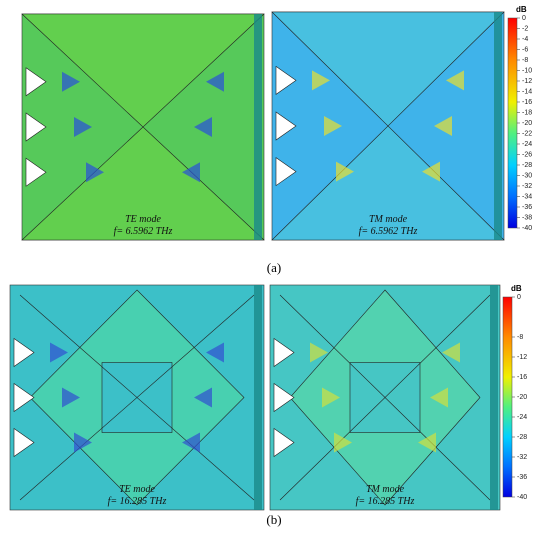 The image size is (550, 533). What do you see at coordinates (525, 28) in the screenshot?
I see `colorbar-tick-label: -2` at bounding box center [525, 28].